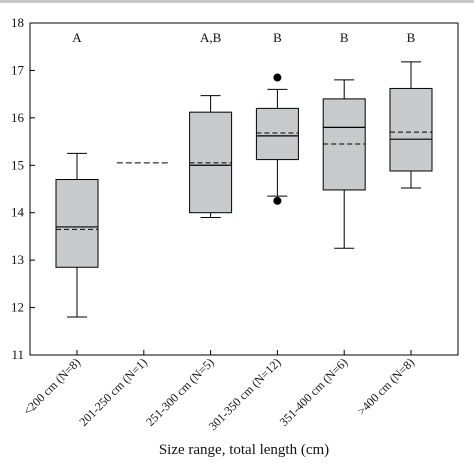  What do you see at coordinates (245, 394) in the screenshot?
I see `x-tick-label: 301-350 cm (N=12)` at bounding box center [245, 394].